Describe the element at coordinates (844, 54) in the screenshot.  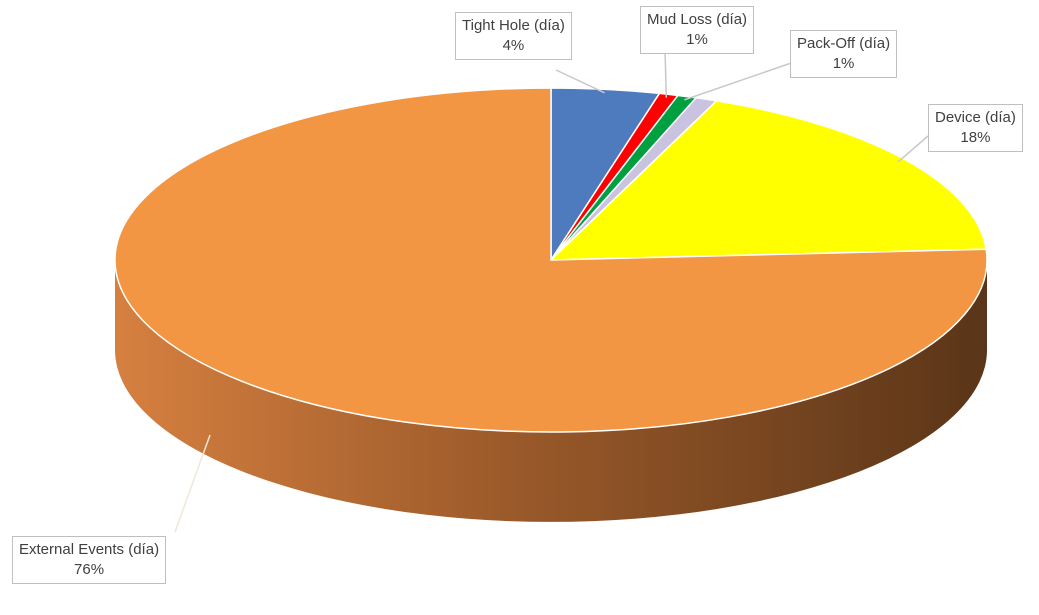
I see `data-label-pack-off: Pack-Off (día) 1%` at that location.